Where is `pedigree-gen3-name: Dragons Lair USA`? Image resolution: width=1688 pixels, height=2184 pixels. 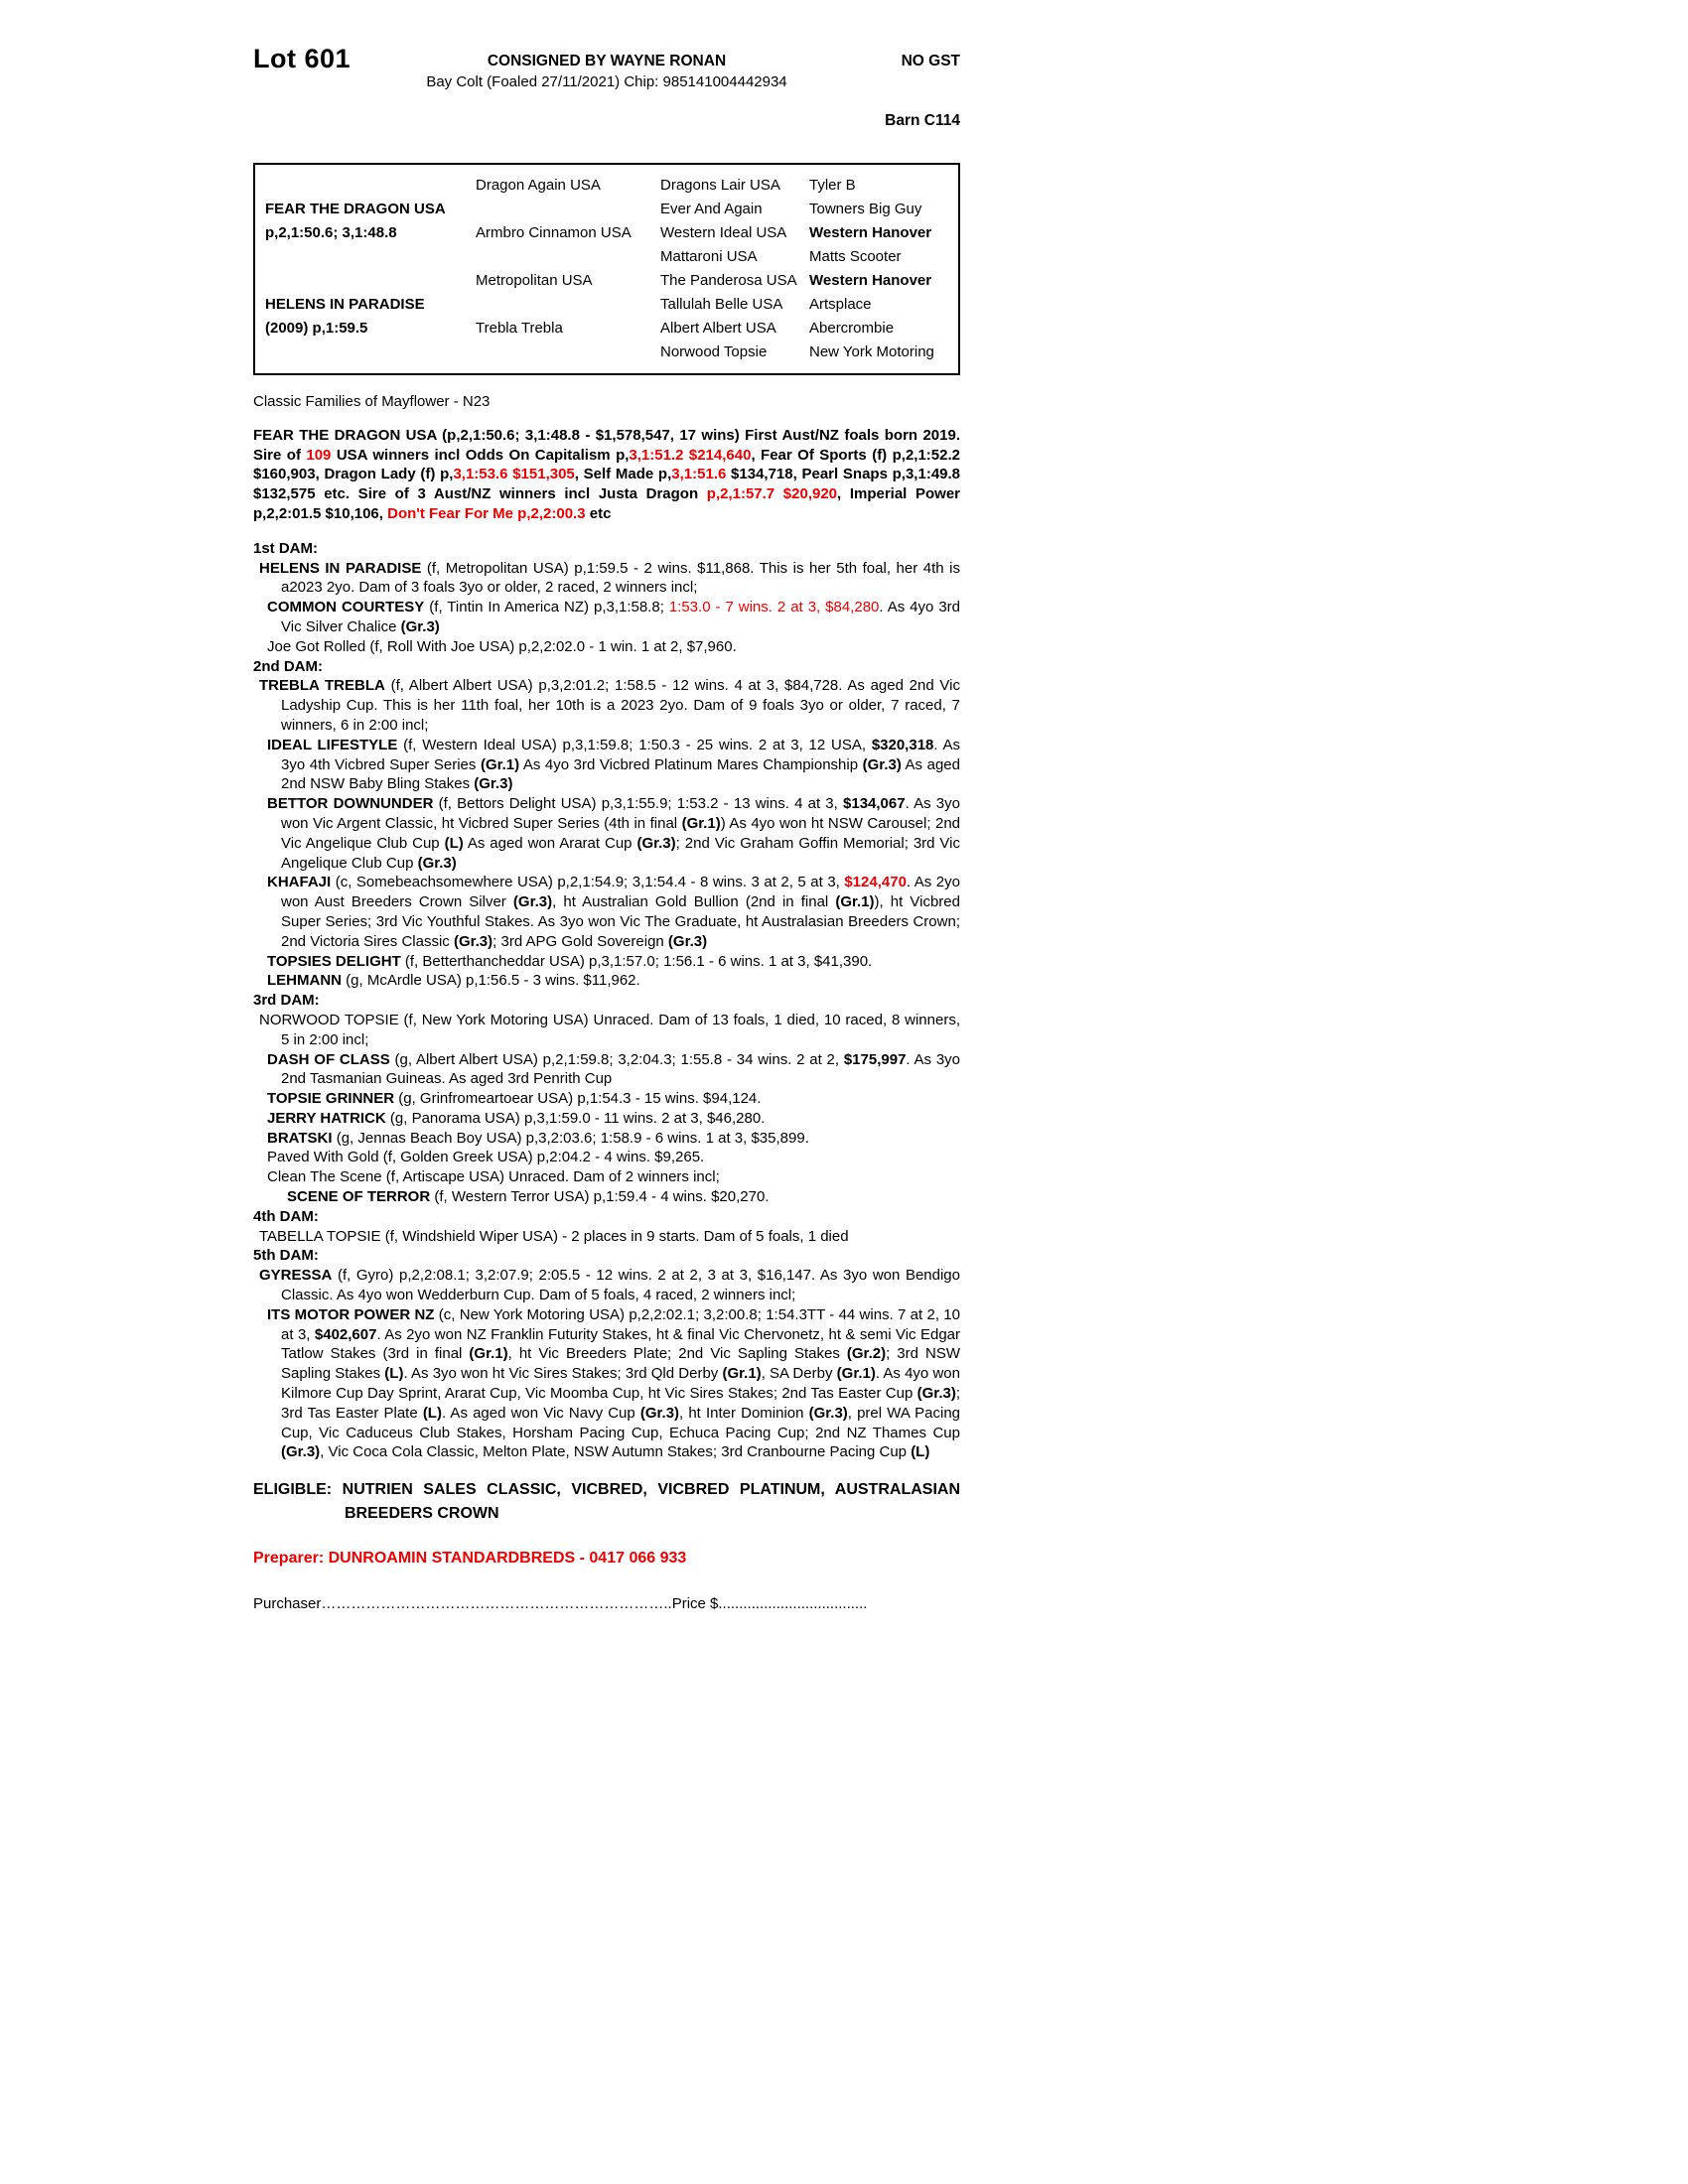
pedigree-gen3-name: Dragons Lair USA is located at coordinates (720, 185).